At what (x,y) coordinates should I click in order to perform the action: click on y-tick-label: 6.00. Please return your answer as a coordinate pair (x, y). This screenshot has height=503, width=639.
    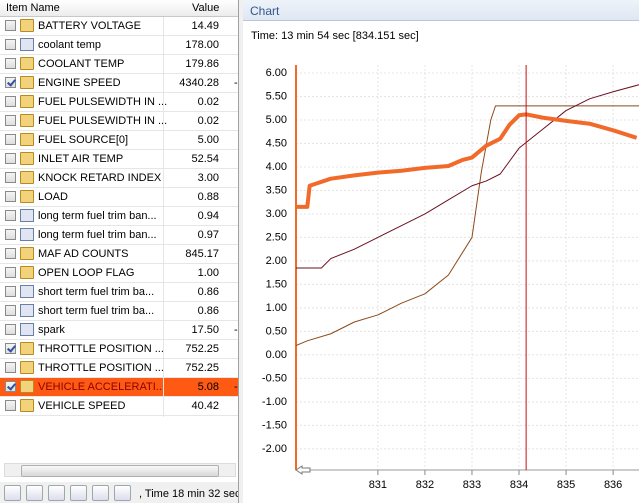
    Looking at the image, I should click on (276, 73).